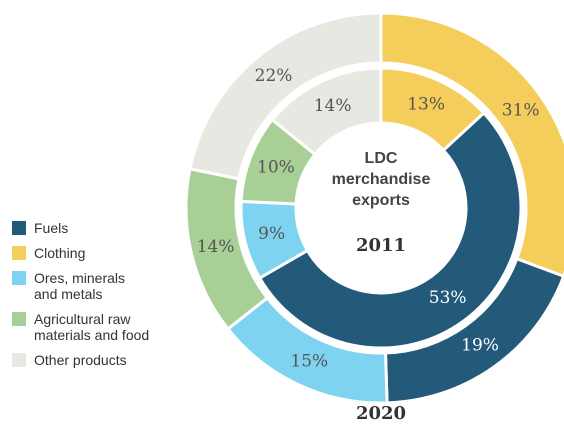 This screenshot has width=564, height=428. I want to click on value-label: 22%, so click(274, 76).